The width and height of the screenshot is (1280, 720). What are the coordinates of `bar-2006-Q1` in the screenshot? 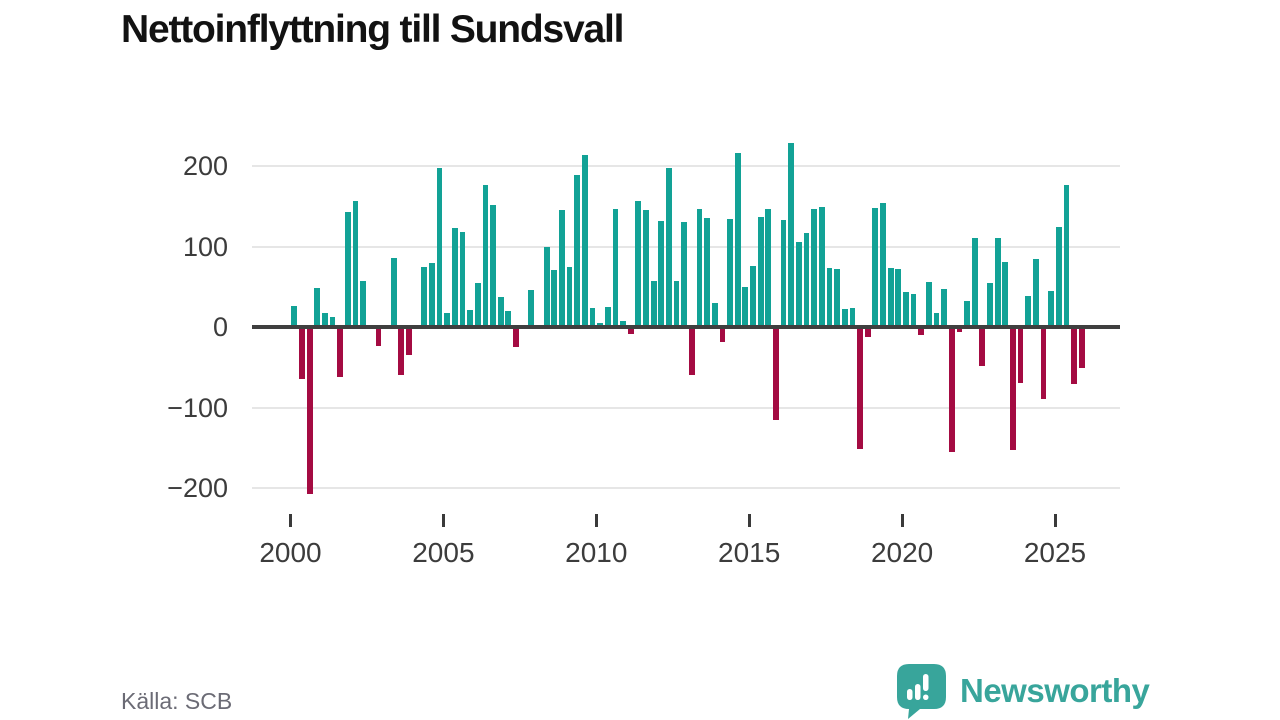 It's located at (477, 304).